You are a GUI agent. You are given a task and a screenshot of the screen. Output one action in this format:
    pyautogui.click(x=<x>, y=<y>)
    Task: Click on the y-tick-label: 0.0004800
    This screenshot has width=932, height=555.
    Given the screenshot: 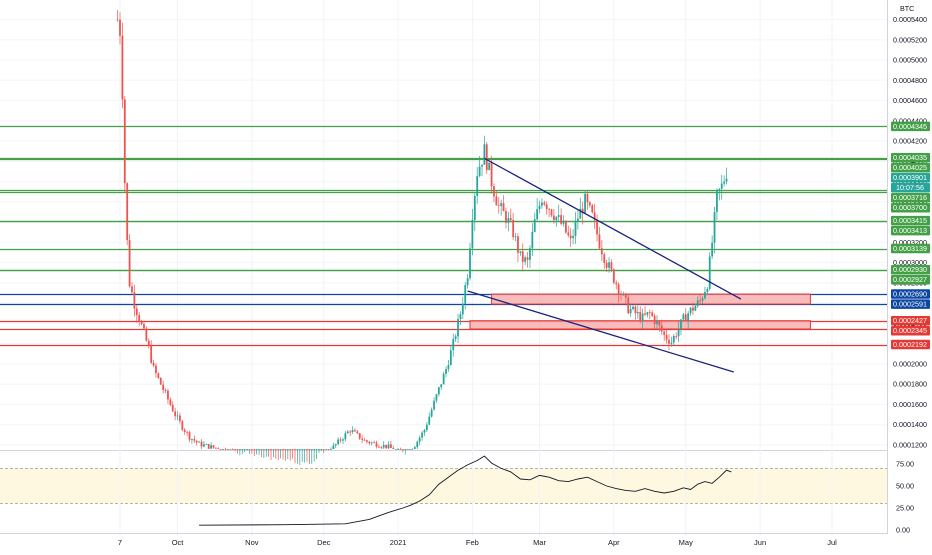 What is the action you would take?
    pyautogui.click(x=910, y=80)
    